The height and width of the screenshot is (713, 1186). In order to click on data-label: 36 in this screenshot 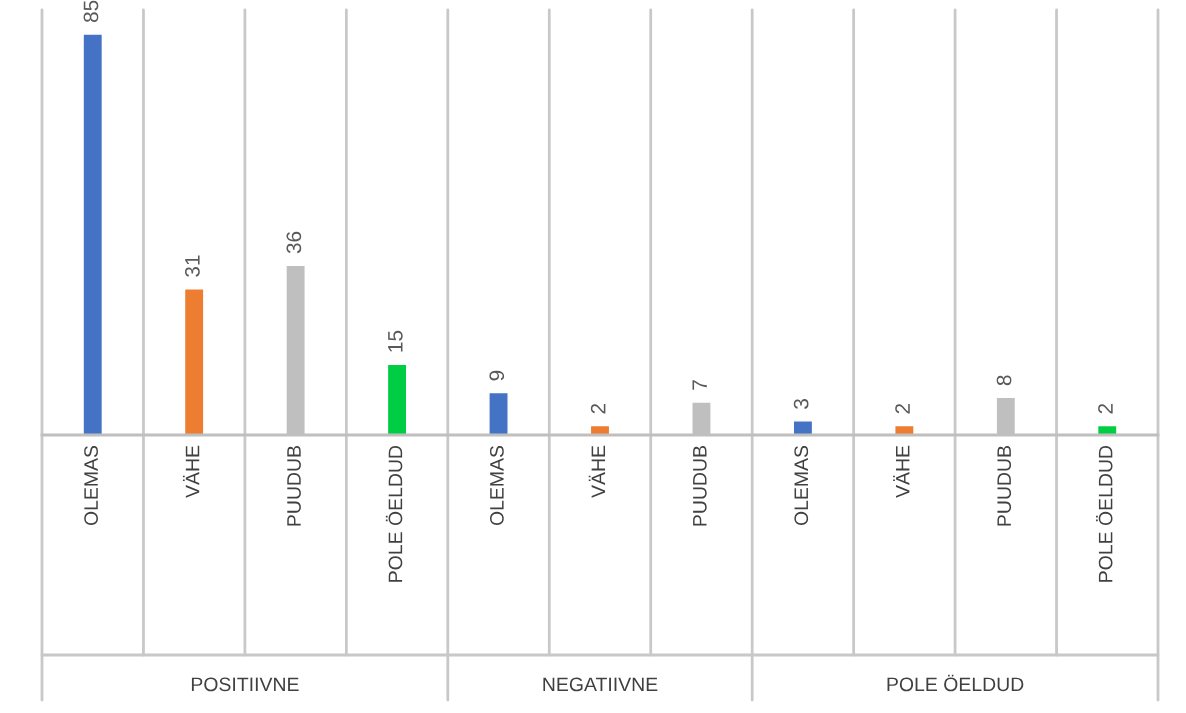, I will do `click(294, 242)`.